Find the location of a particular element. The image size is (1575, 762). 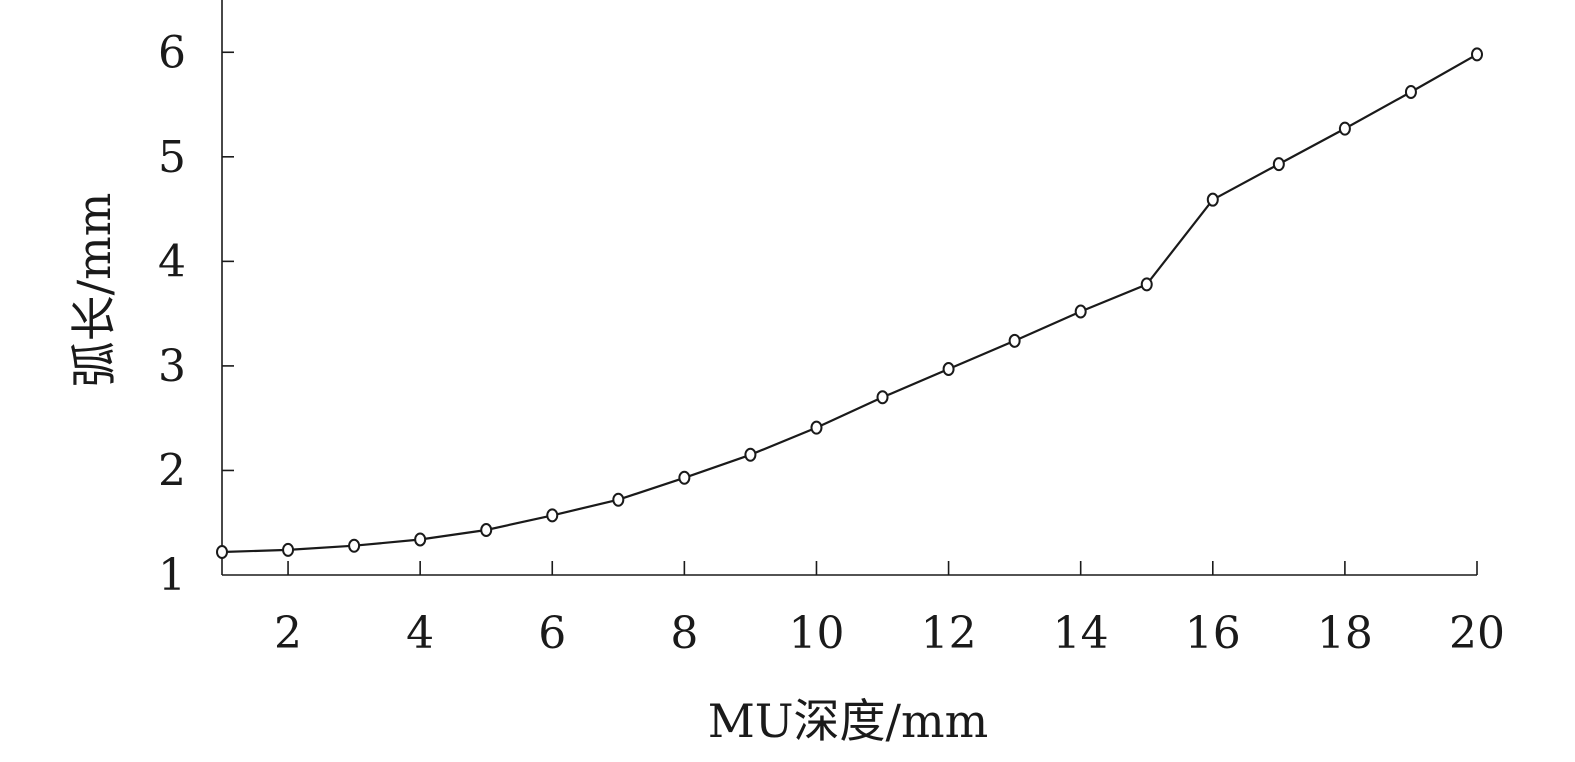

x-axis-title: MU深度/mm is located at coordinates (848, 721).